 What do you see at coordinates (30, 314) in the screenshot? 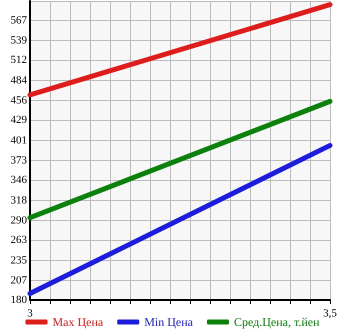
I see `x-tick-label: 3` at bounding box center [30, 314].